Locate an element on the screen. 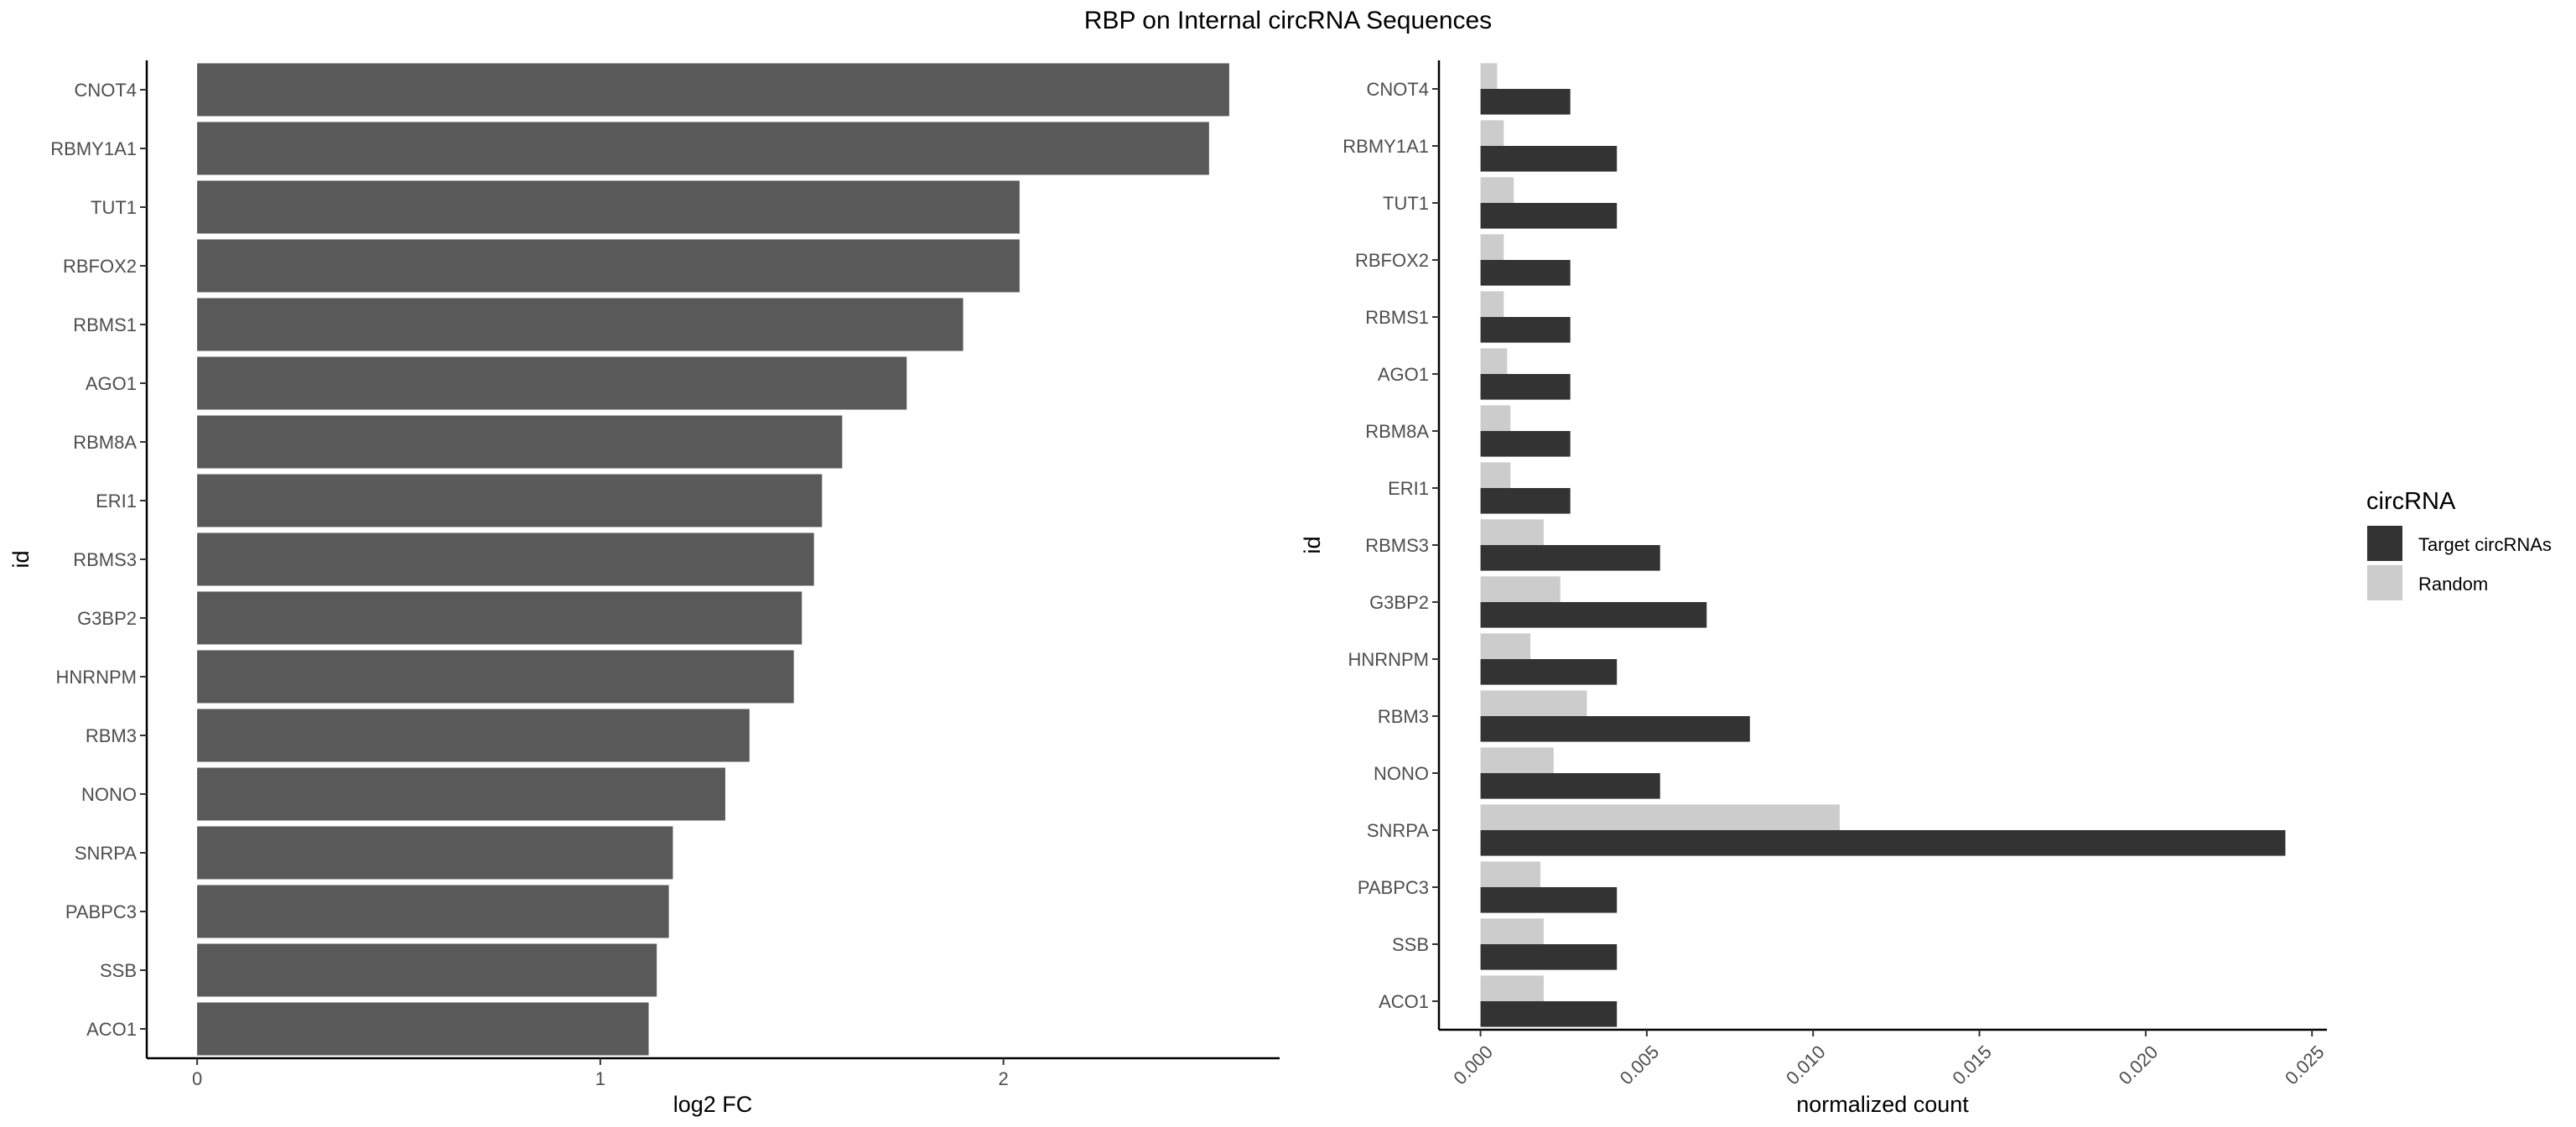 Image resolution: width=2576 pixels, height=1127 pixels. right-ytick-label: AGO1 is located at coordinates (1403, 374).